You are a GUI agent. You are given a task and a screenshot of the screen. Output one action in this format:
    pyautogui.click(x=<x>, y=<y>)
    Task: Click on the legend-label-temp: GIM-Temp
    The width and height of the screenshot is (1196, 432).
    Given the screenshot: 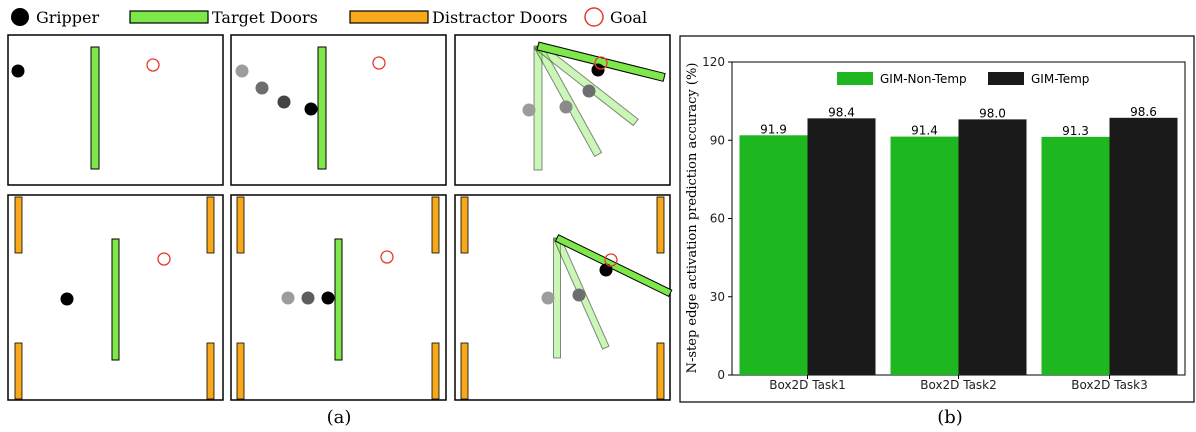 What is the action you would take?
    pyautogui.click(x=1060, y=79)
    